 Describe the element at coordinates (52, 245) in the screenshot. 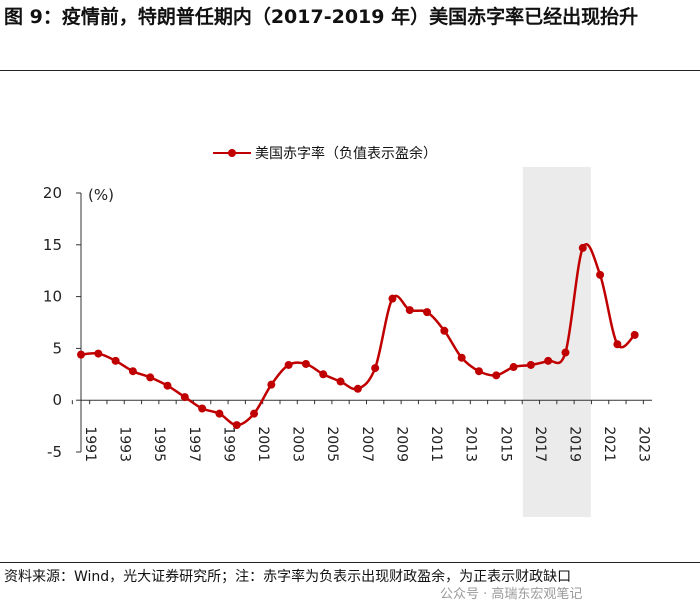

I see `y-tick-label: 15` at that location.